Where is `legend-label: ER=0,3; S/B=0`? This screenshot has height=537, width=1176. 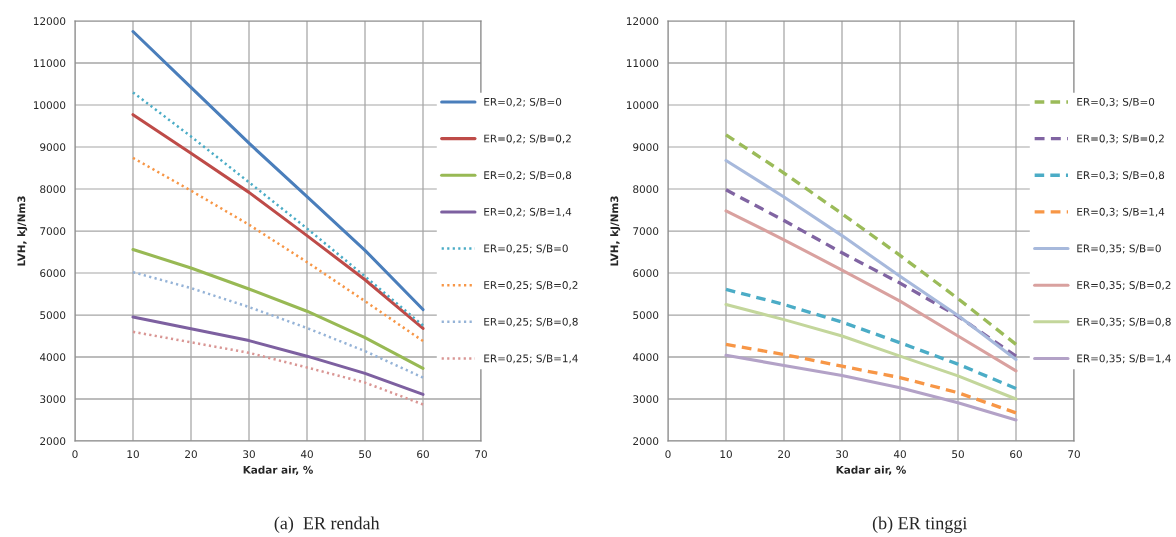
legend-label: ER=0,3; S/B=0 is located at coordinates (1116, 102).